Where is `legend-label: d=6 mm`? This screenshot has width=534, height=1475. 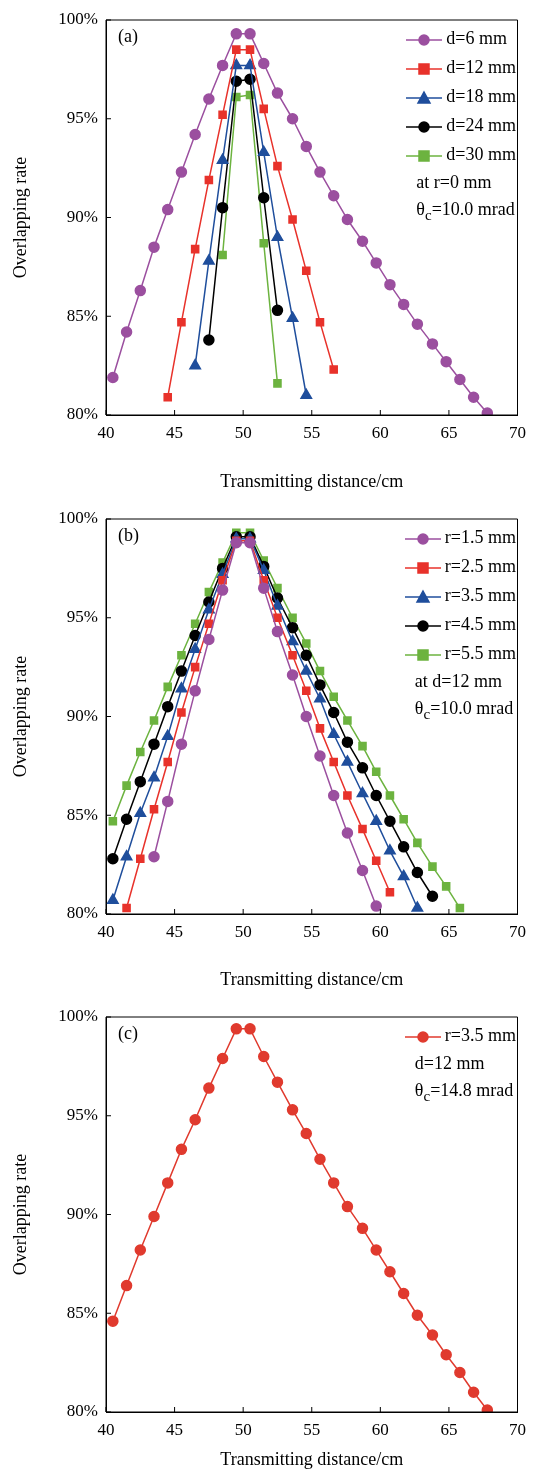
legend-label: d=6 mm is located at coordinates (476, 38).